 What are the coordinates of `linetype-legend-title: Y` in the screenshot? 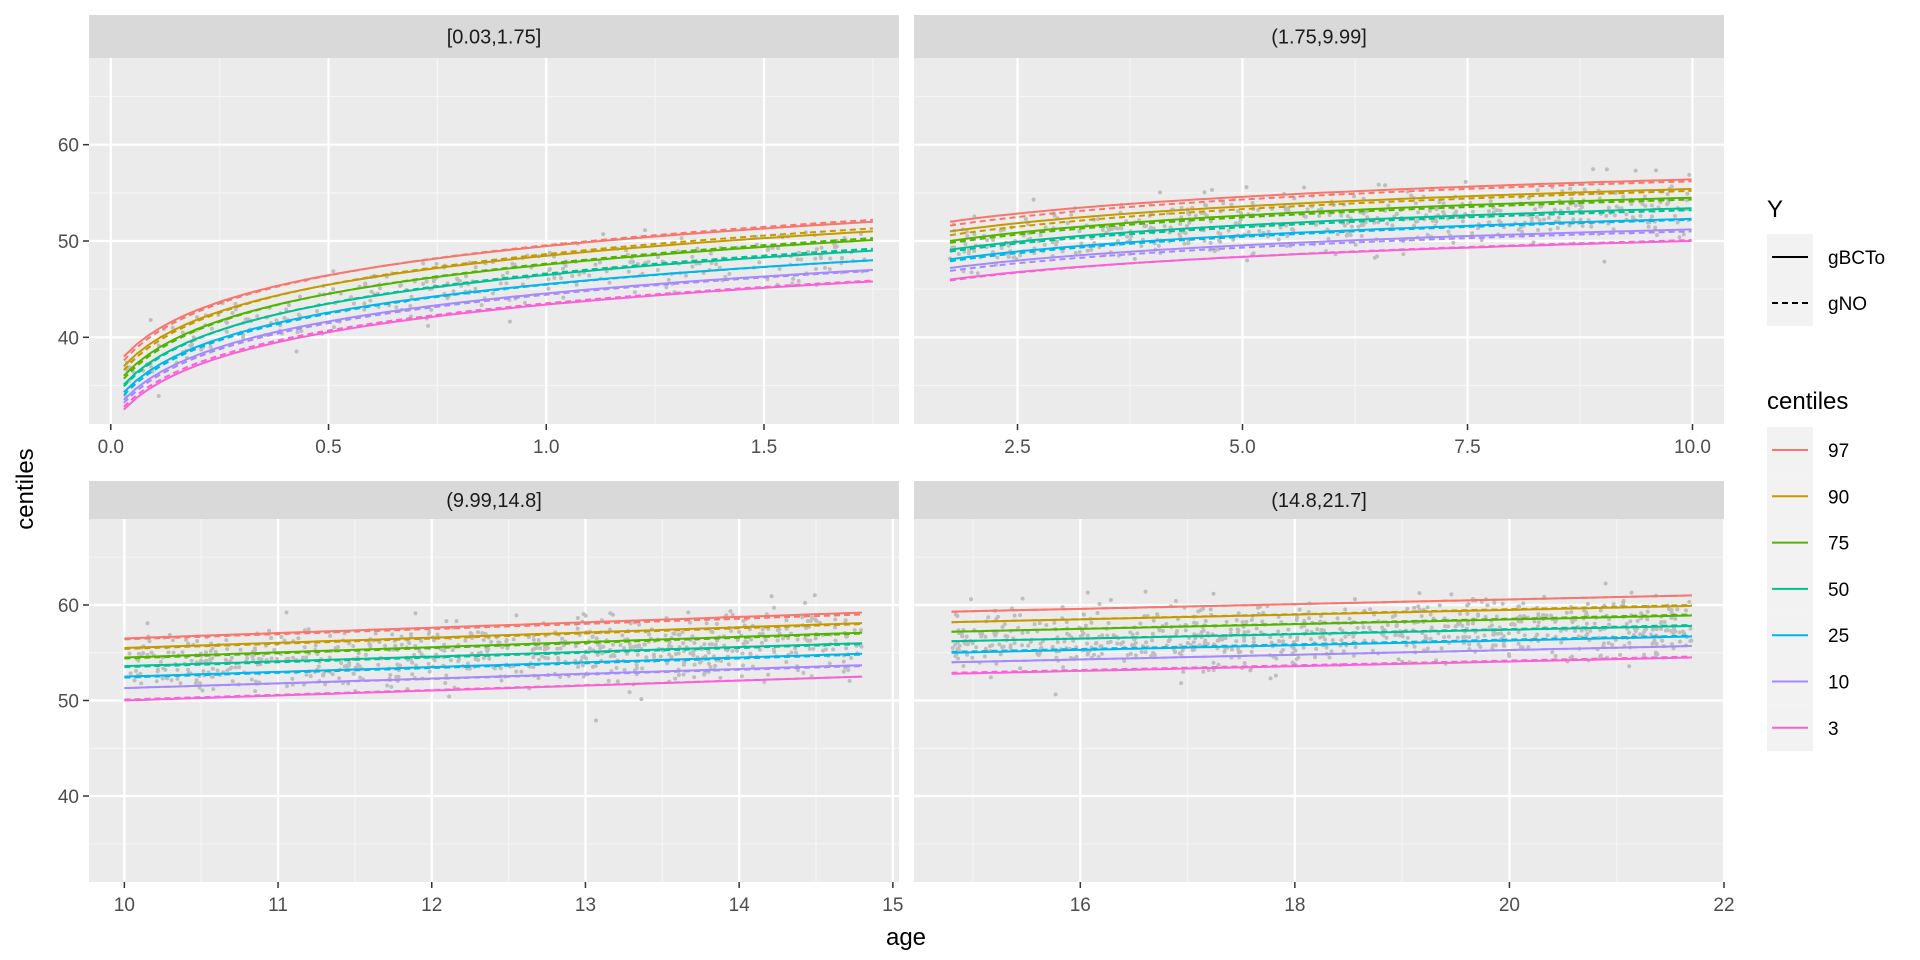 It's located at (1775, 209).